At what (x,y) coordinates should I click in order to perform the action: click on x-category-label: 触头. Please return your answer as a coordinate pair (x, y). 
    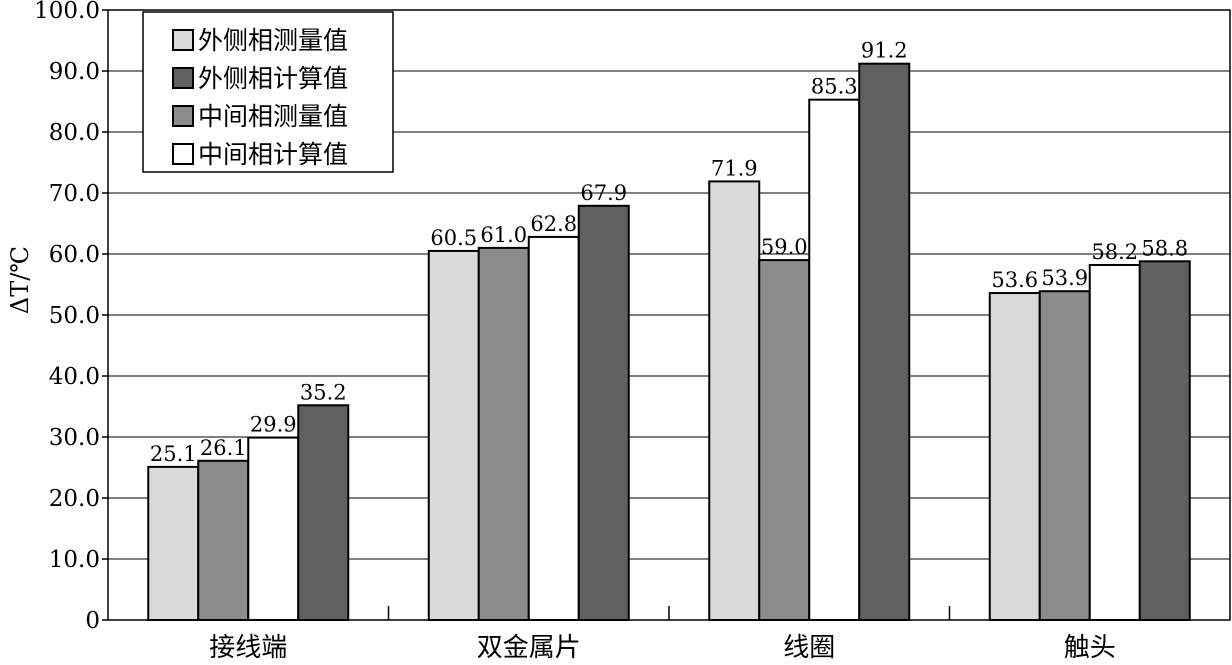
    Looking at the image, I should click on (1090, 648).